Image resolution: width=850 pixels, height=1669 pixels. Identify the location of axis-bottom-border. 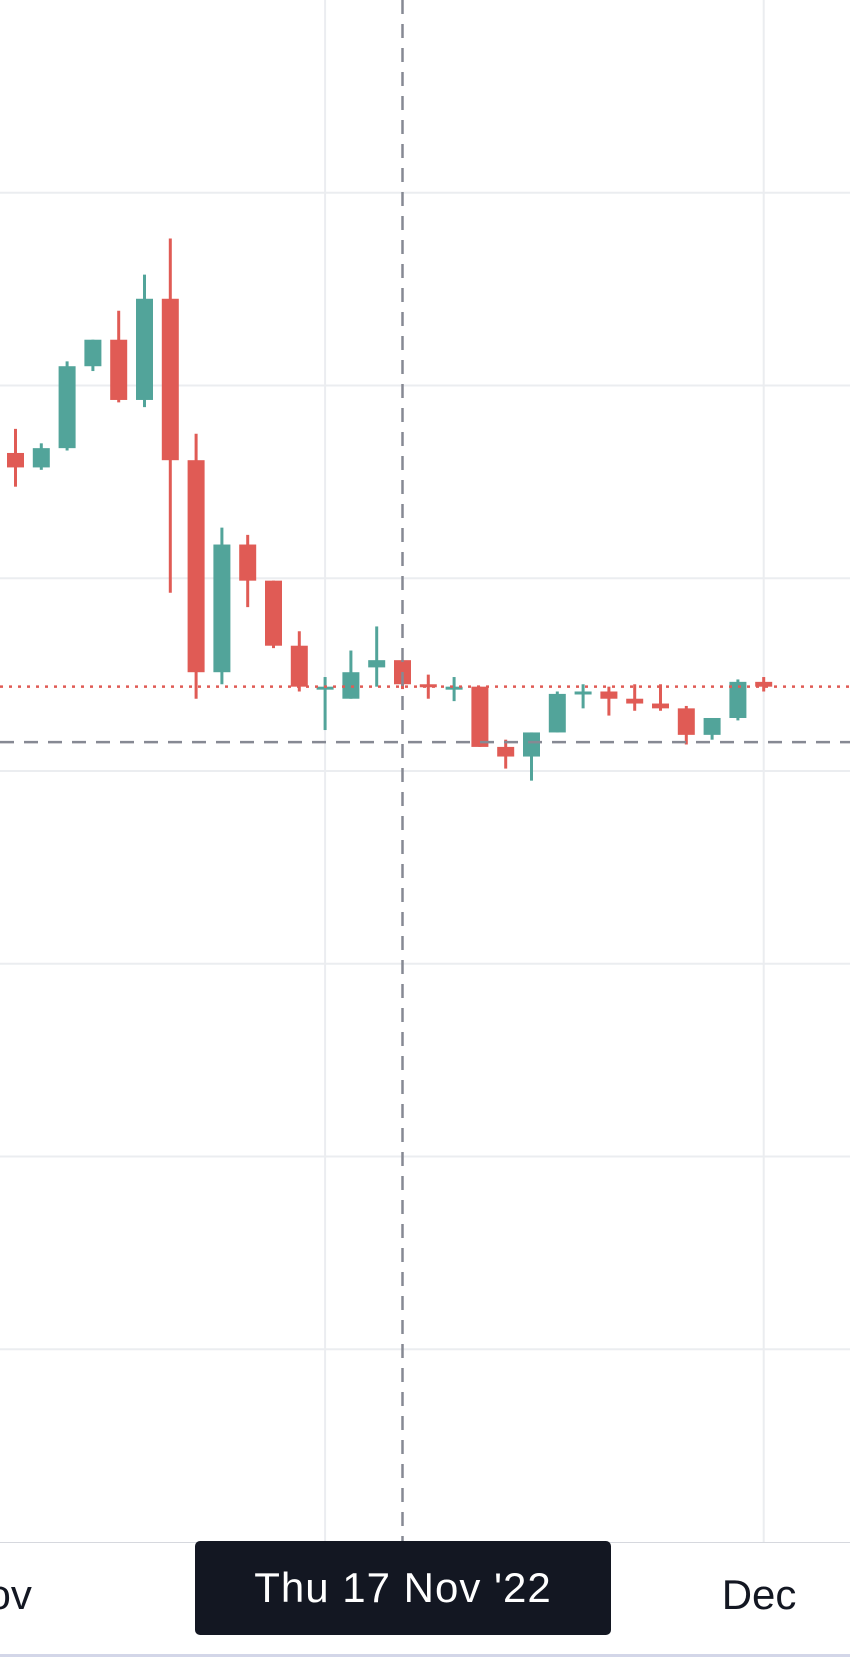
(425, 1655).